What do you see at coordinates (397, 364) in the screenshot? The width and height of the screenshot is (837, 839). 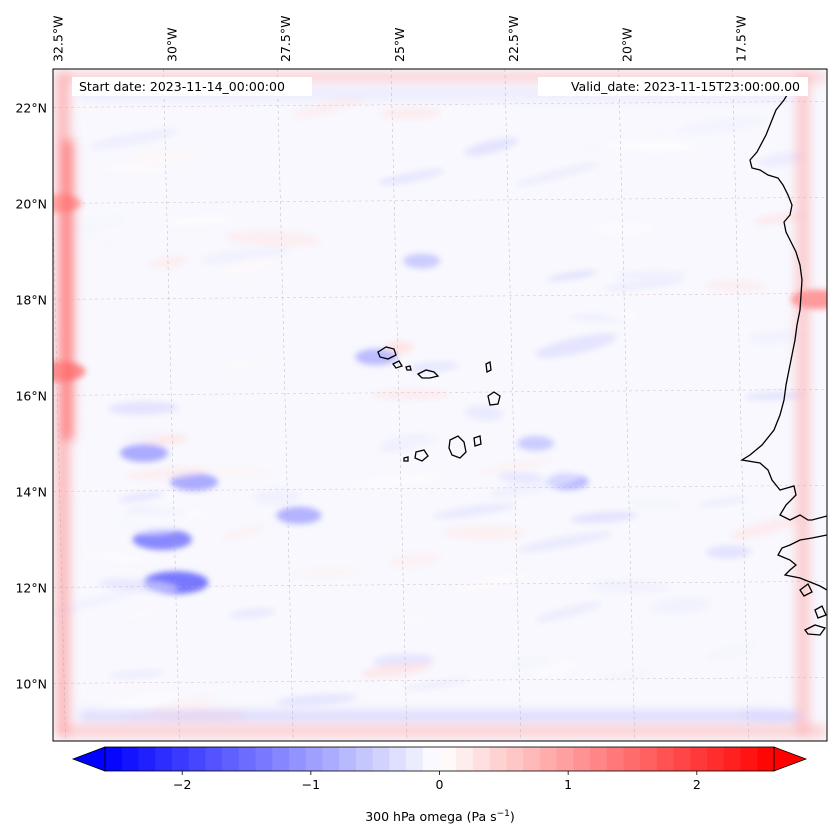 I see `coast-cape-verde-sao-vicente` at bounding box center [397, 364].